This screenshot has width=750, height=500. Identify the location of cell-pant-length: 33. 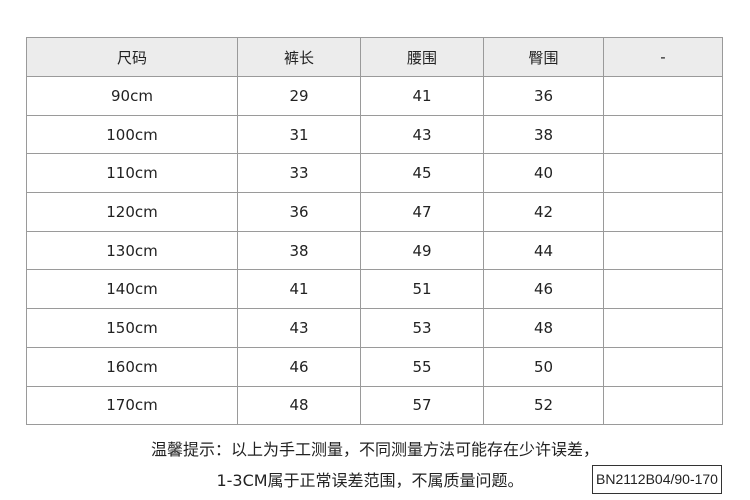
(299, 173).